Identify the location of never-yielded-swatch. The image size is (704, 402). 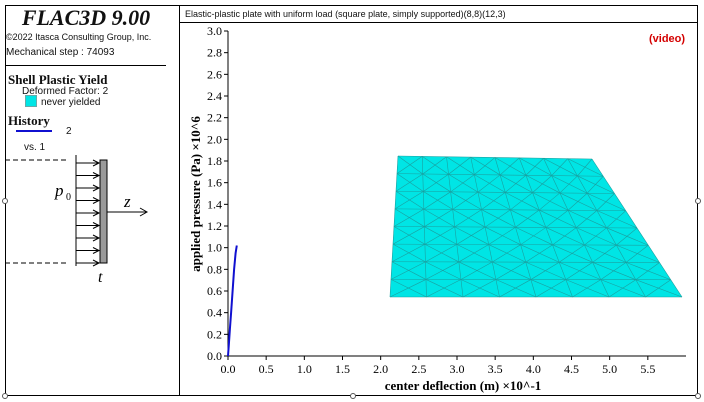
(31, 101).